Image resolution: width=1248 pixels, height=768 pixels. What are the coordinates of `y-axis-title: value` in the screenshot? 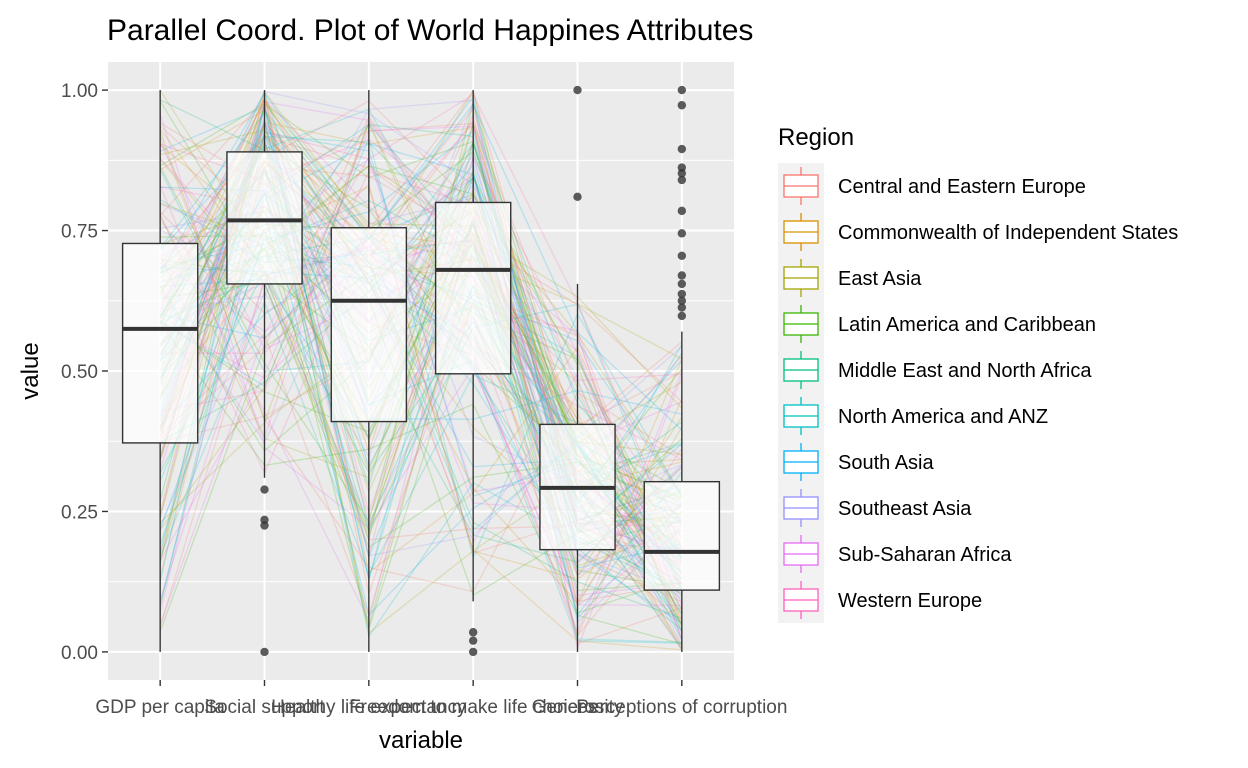 It's located at (30, 370).